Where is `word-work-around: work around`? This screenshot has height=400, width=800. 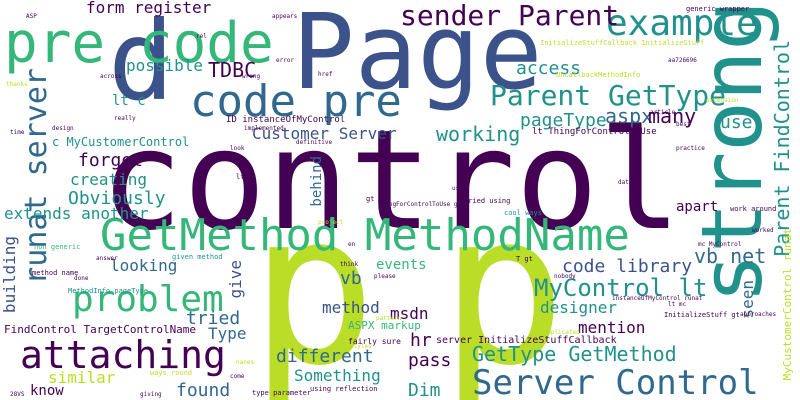 word-work-around: work around is located at coordinates (753, 209).